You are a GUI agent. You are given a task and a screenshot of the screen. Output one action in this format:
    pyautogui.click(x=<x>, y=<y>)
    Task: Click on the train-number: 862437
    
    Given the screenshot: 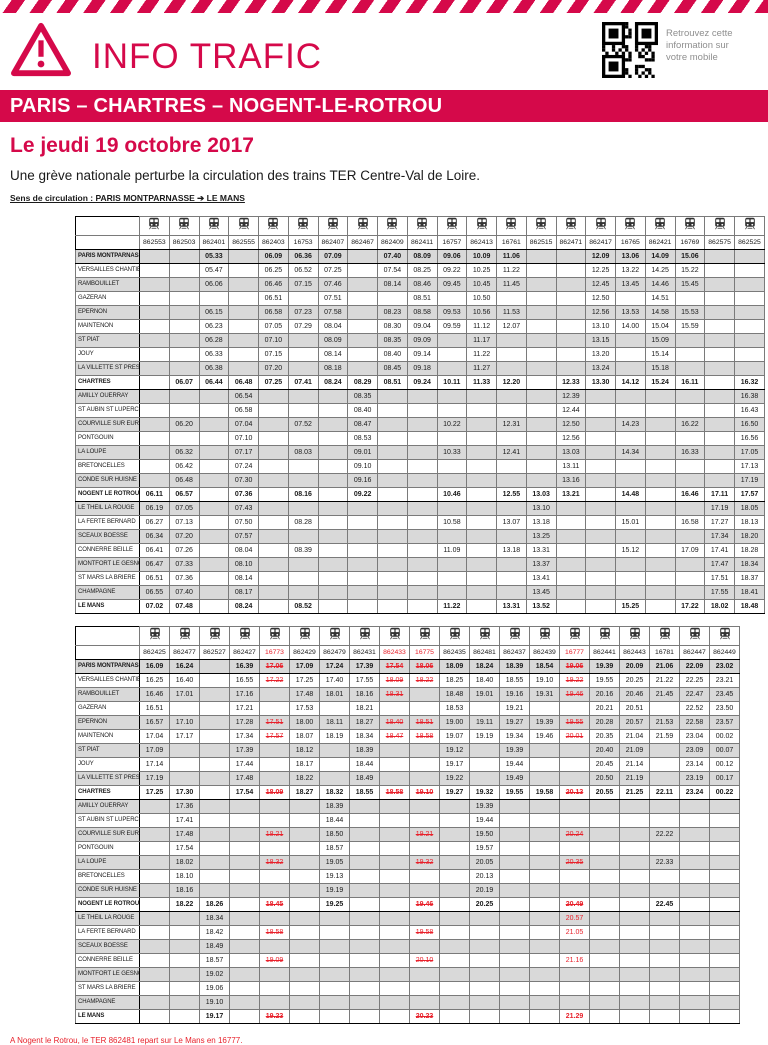 What is the action you would take?
    pyautogui.click(x=514, y=652)
    